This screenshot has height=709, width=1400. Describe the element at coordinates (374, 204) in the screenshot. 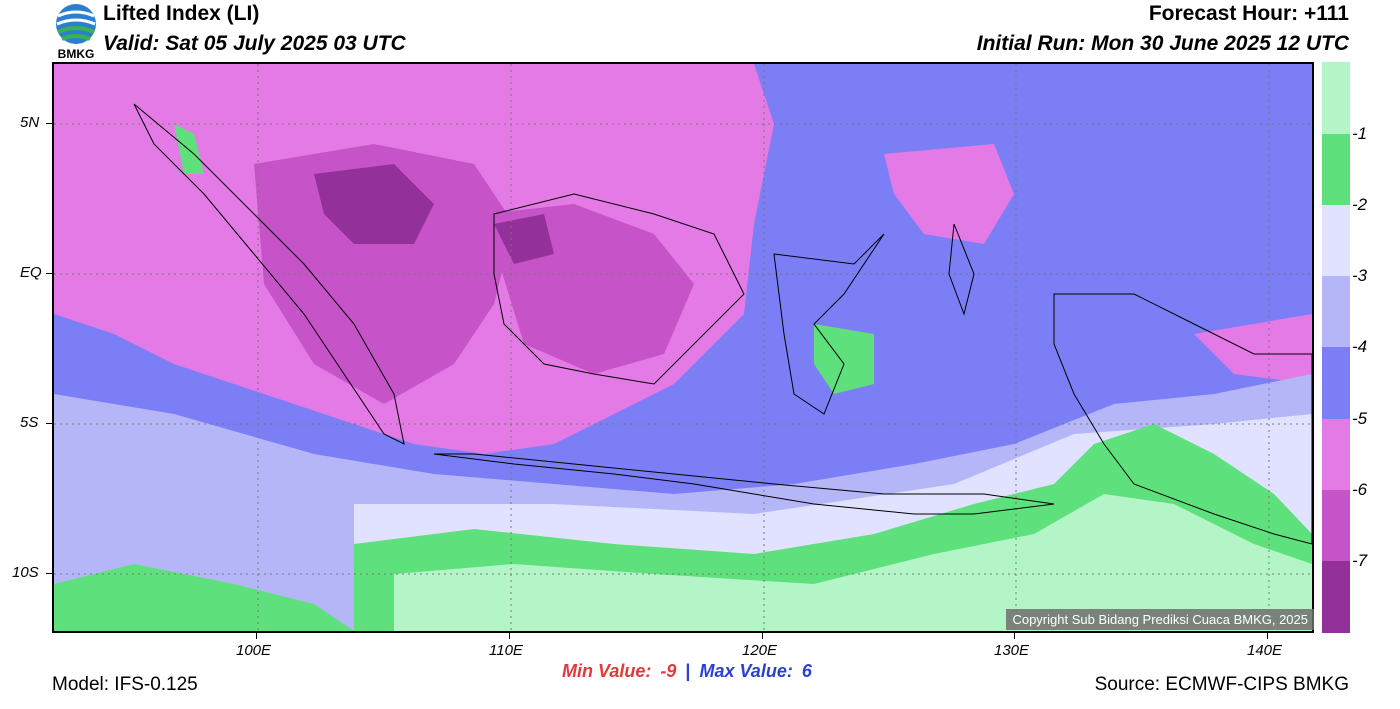

I see `region-li-minus7` at that location.